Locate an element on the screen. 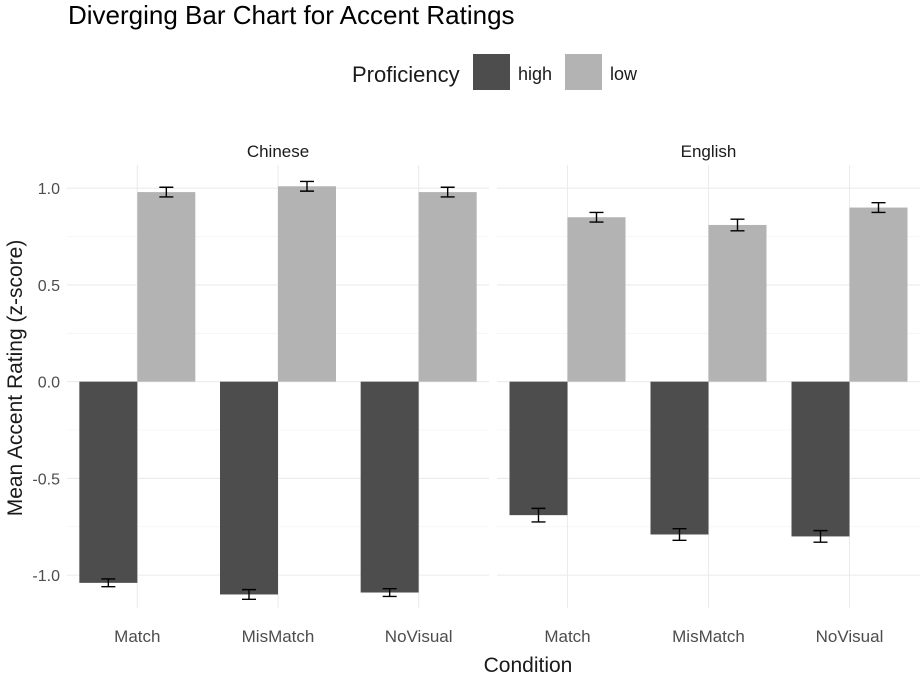 Image resolution: width=920 pixels, height=675 pixels. legend-label-high: high is located at coordinates (535, 74).